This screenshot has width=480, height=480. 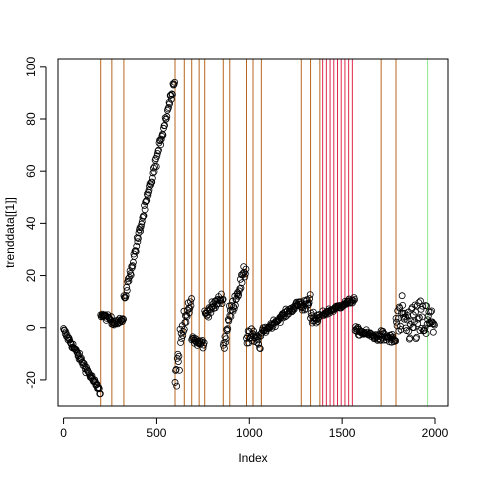 What do you see at coordinates (31, 223) in the screenshot?
I see `y-tick-label: 40` at bounding box center [31, 223].